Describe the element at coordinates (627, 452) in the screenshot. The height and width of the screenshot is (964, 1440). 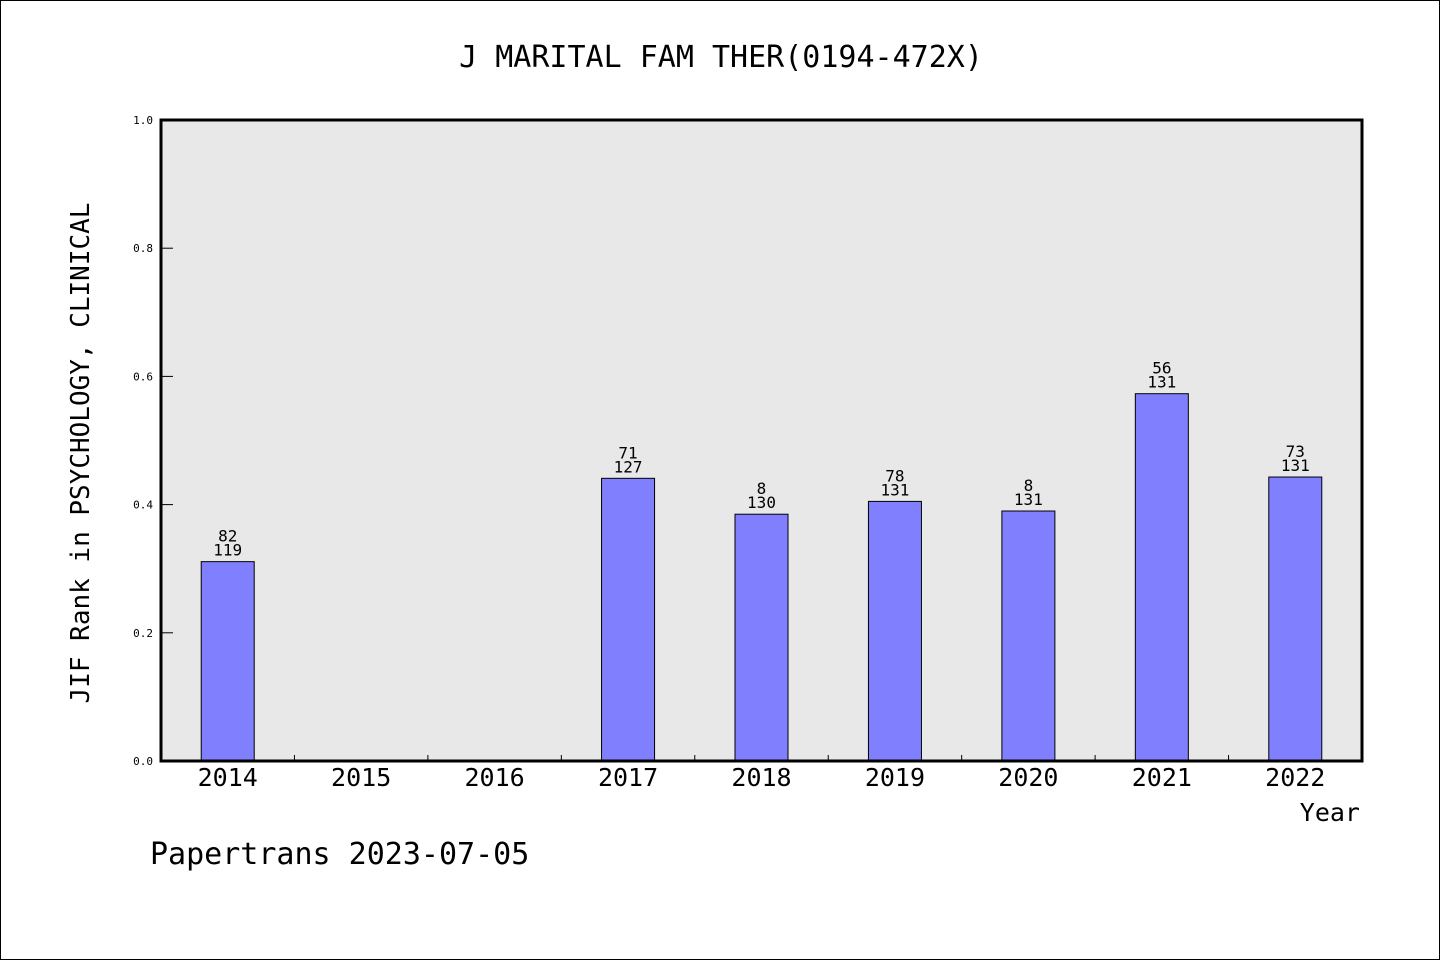
I see `bar-label-rank: 71` at that location.